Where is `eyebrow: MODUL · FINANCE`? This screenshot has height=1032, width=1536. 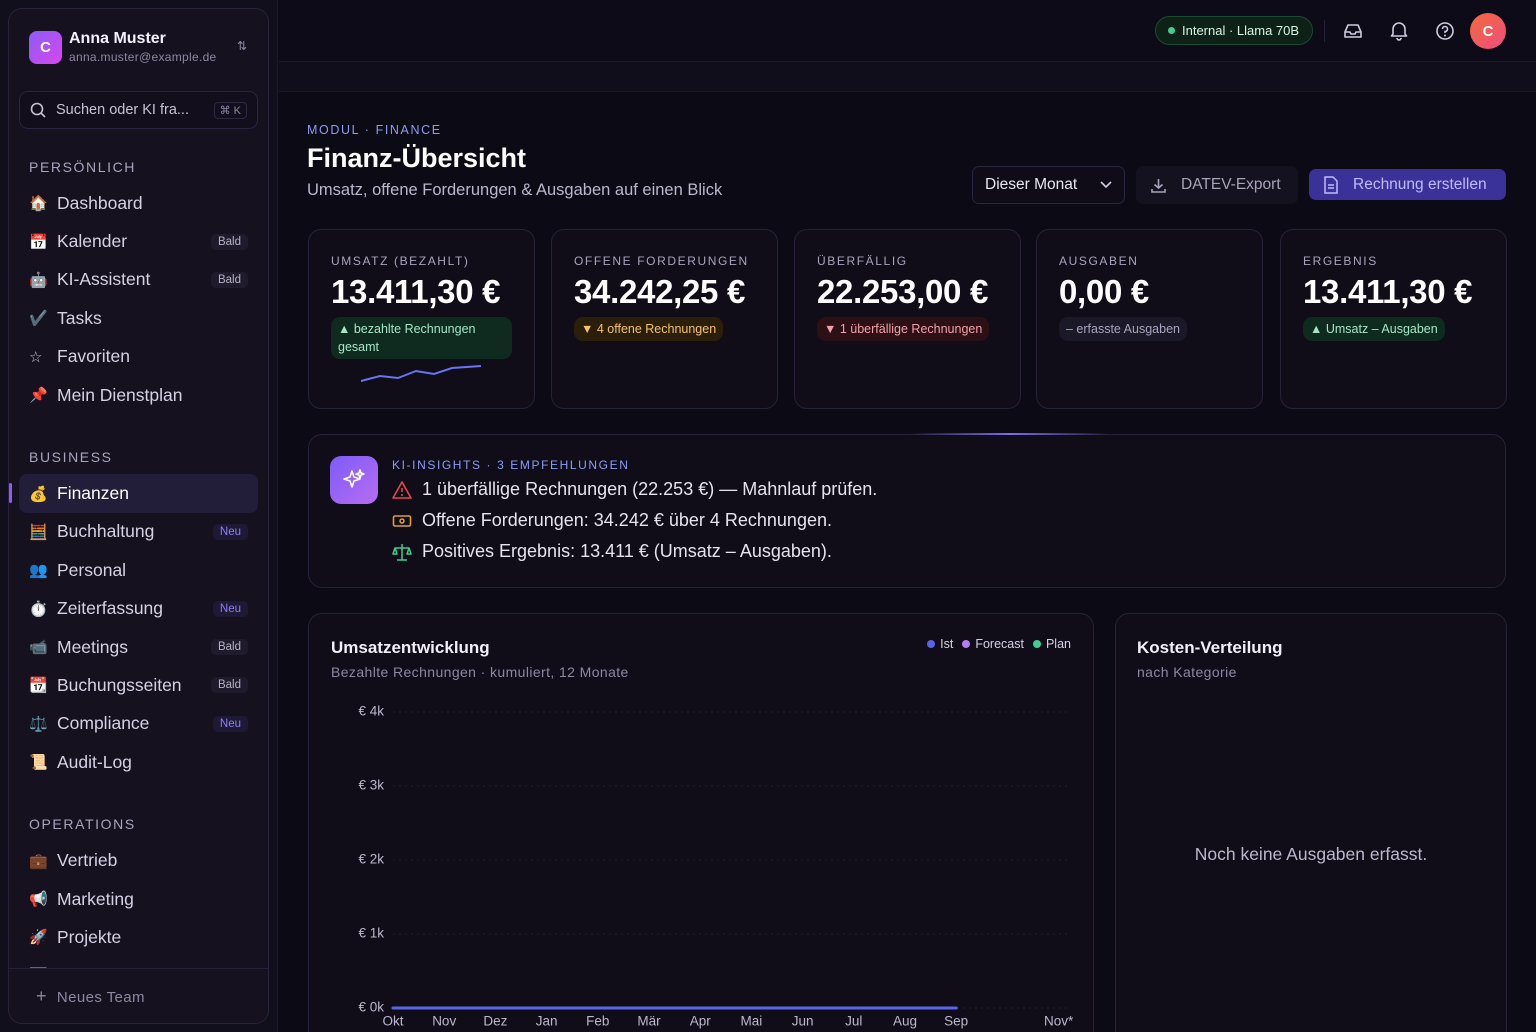
eyebrow: MODUL · FINANCE is located at coordinates (374, 130).